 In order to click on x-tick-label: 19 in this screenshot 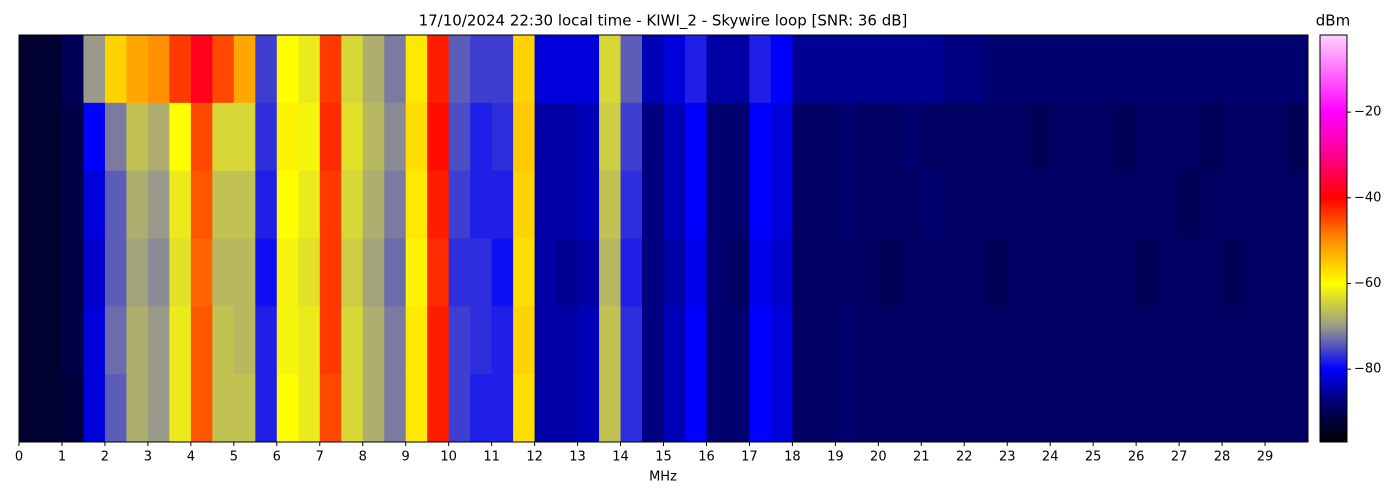, I will do `click(835, 457)`.